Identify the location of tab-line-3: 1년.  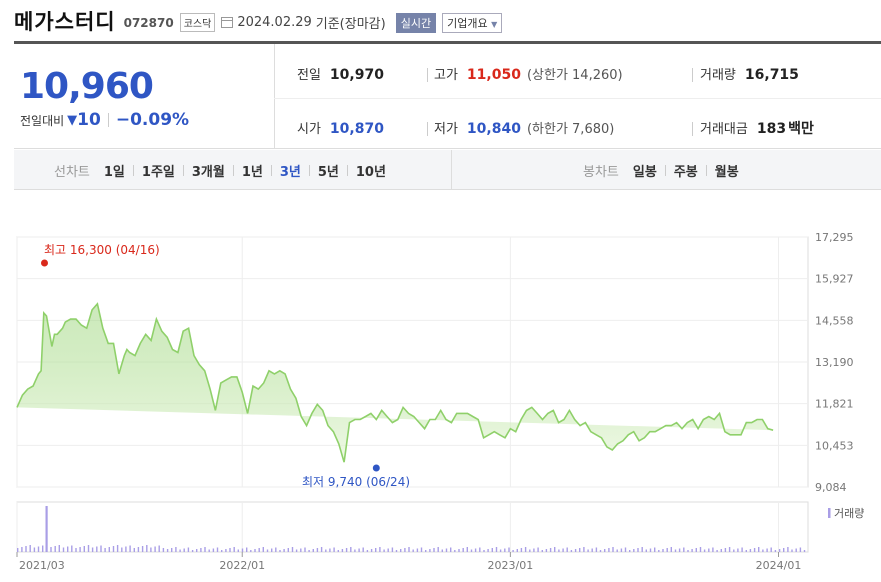
(252, 172).